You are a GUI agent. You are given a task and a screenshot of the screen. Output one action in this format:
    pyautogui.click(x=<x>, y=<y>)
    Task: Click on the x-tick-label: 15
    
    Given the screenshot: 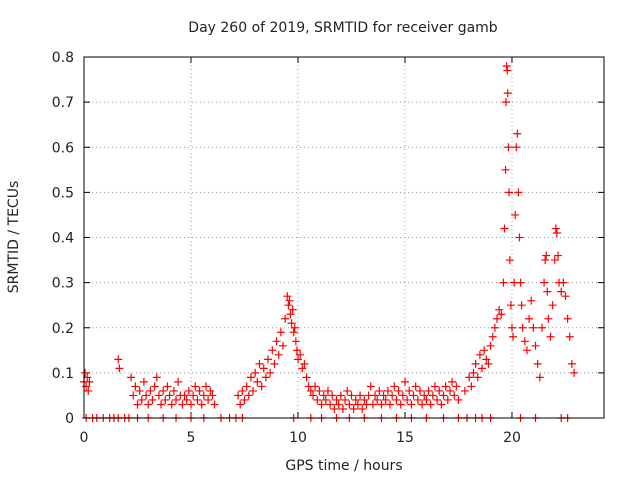 What is the action you would take?
    pyautogui.click(x=405, y=438)
    